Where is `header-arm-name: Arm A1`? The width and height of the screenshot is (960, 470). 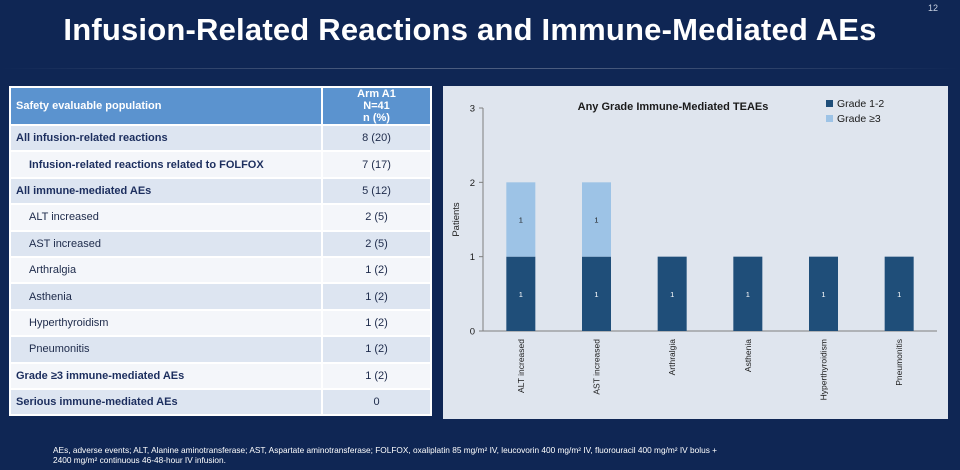 header-arm-name: Arm A1 is located at coordinates (376, 94).